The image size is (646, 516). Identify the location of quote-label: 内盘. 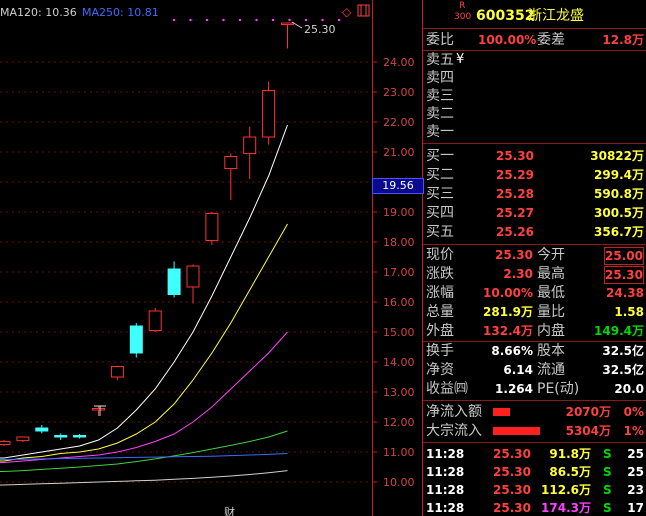
(551, 331).